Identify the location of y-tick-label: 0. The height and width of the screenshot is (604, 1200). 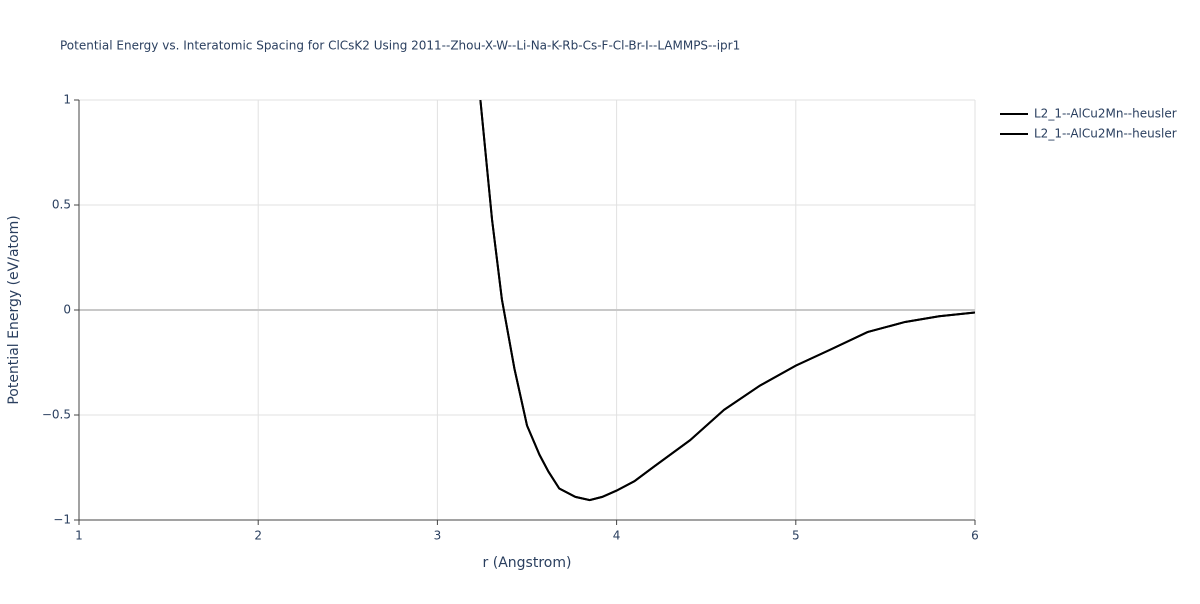
(67, 310).